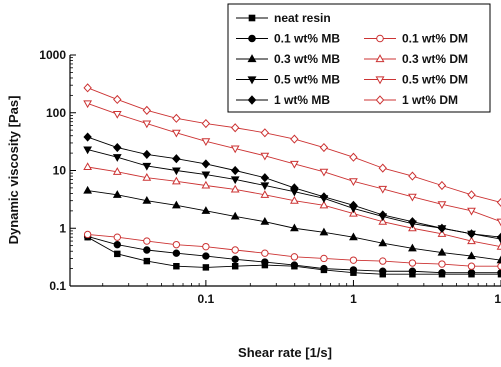 This screenshot has width=501, height=367. I want to click on x-tick-label: 10, so click(497, 299).